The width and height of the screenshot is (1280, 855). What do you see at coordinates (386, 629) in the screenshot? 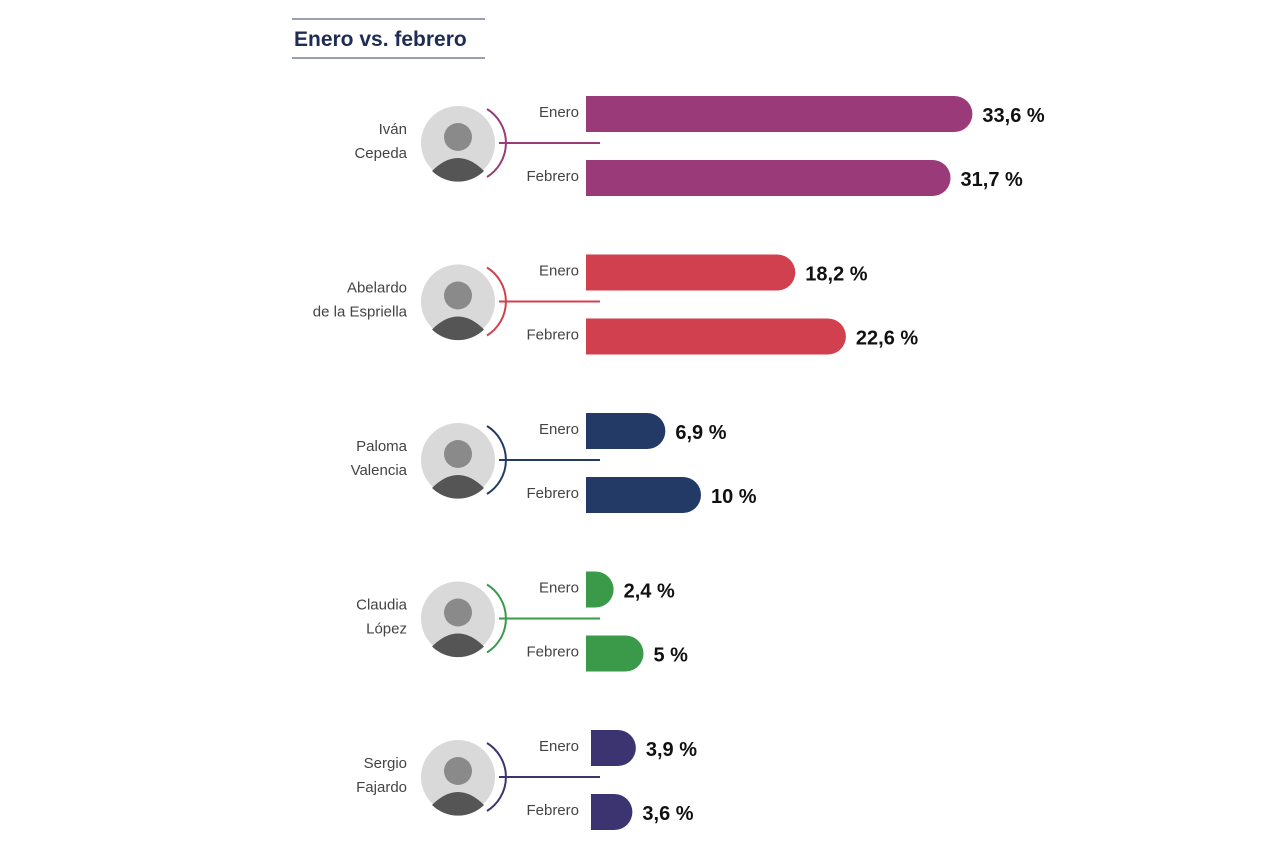
I see `candidate-name: López` at bounding box center [386, 629].